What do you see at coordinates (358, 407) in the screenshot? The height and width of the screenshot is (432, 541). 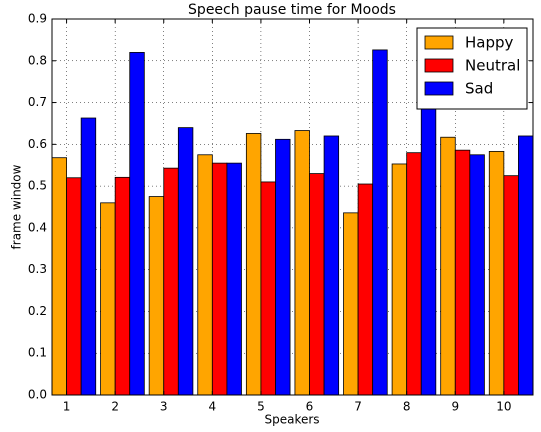 I see `x-tick-label: 7` at bounding box center [358, 407].